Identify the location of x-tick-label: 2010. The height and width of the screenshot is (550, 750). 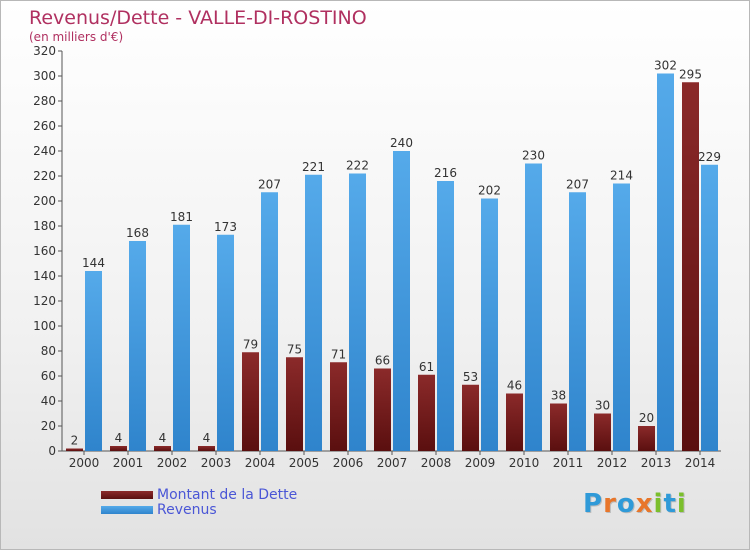
(524, 463).